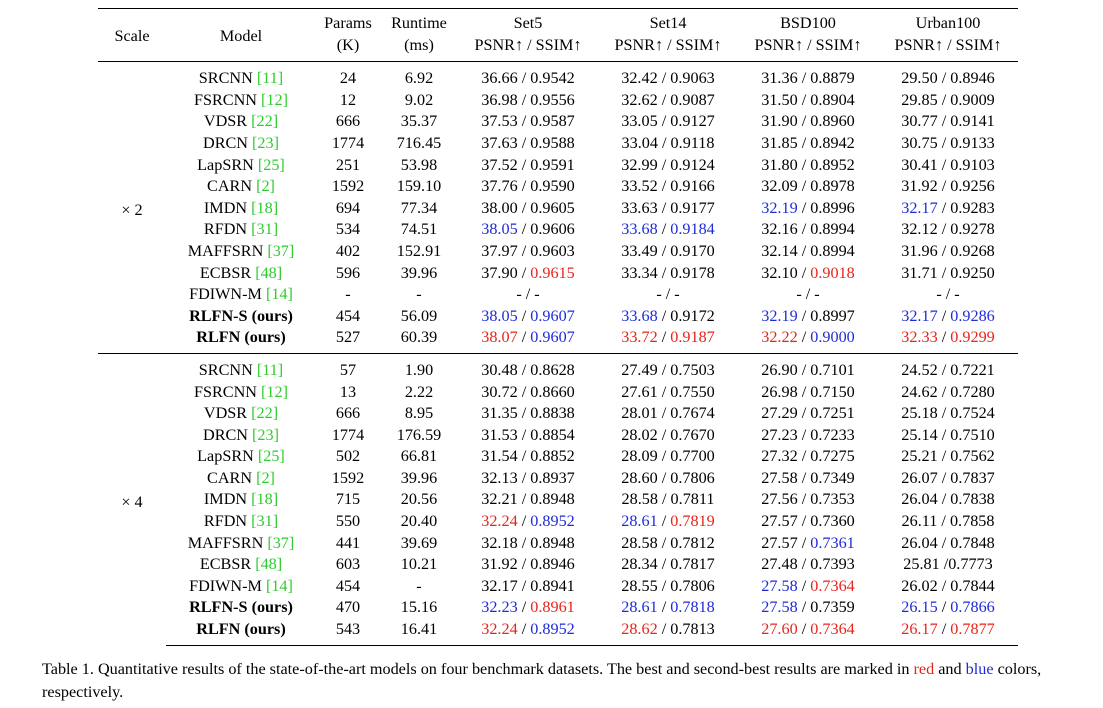 This screenshot has height=708, width=1103. I want to click on metric-cell: 28.61 / 0.7819, so click(668, 522).